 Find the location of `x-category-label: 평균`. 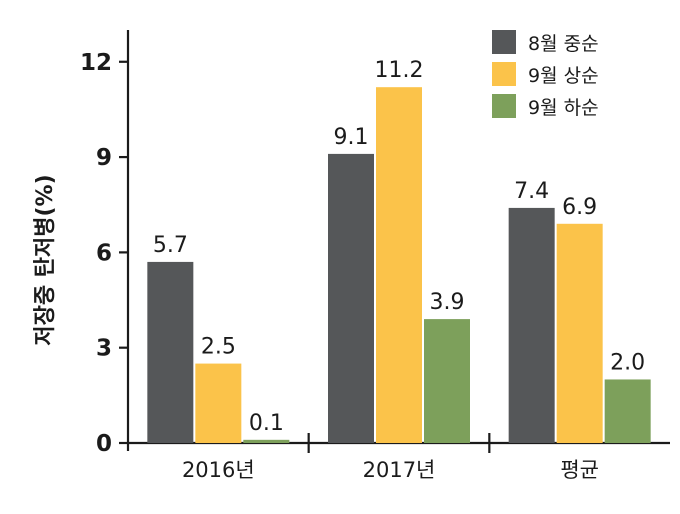

x-category-label: 평균 is located at coordinates (579, 470).